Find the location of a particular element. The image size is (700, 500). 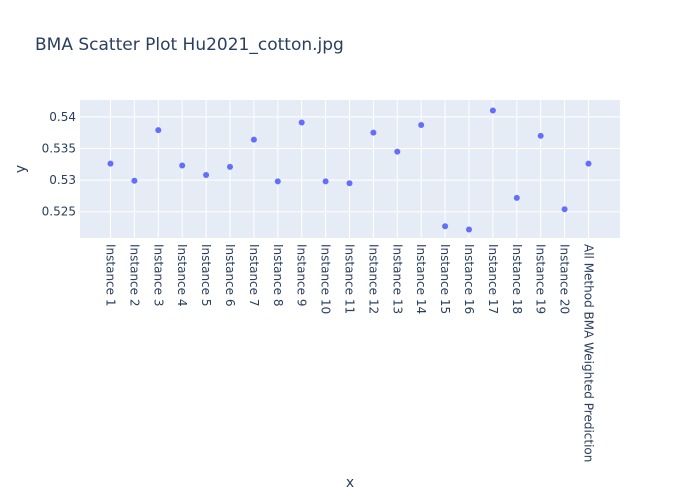

chart-title: BMA Scatter Plot Hu2021_cotton.jpg is located at coordinates (189, 45).